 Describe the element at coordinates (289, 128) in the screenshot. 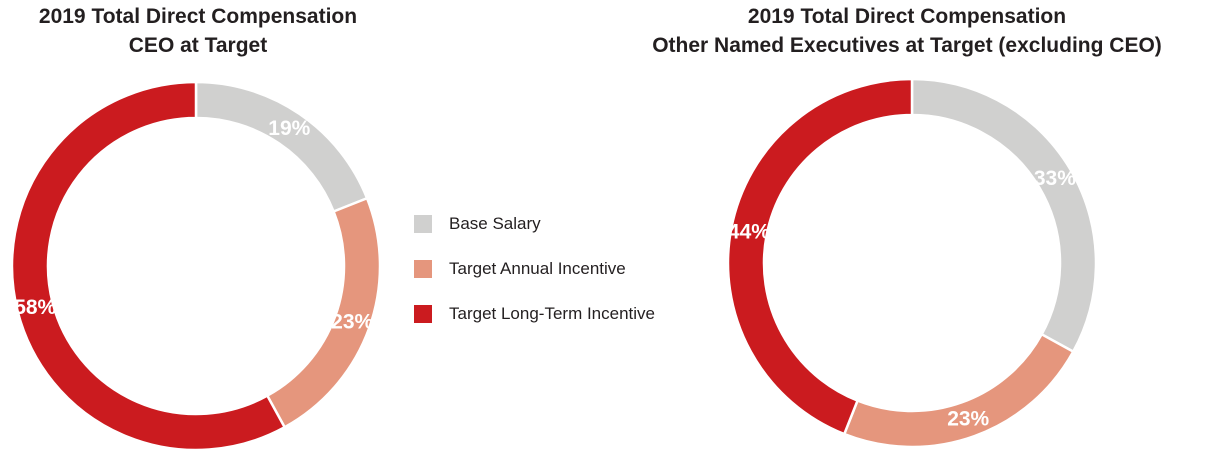

I see `data-label-ceo-base-salary: 19%` at that location.